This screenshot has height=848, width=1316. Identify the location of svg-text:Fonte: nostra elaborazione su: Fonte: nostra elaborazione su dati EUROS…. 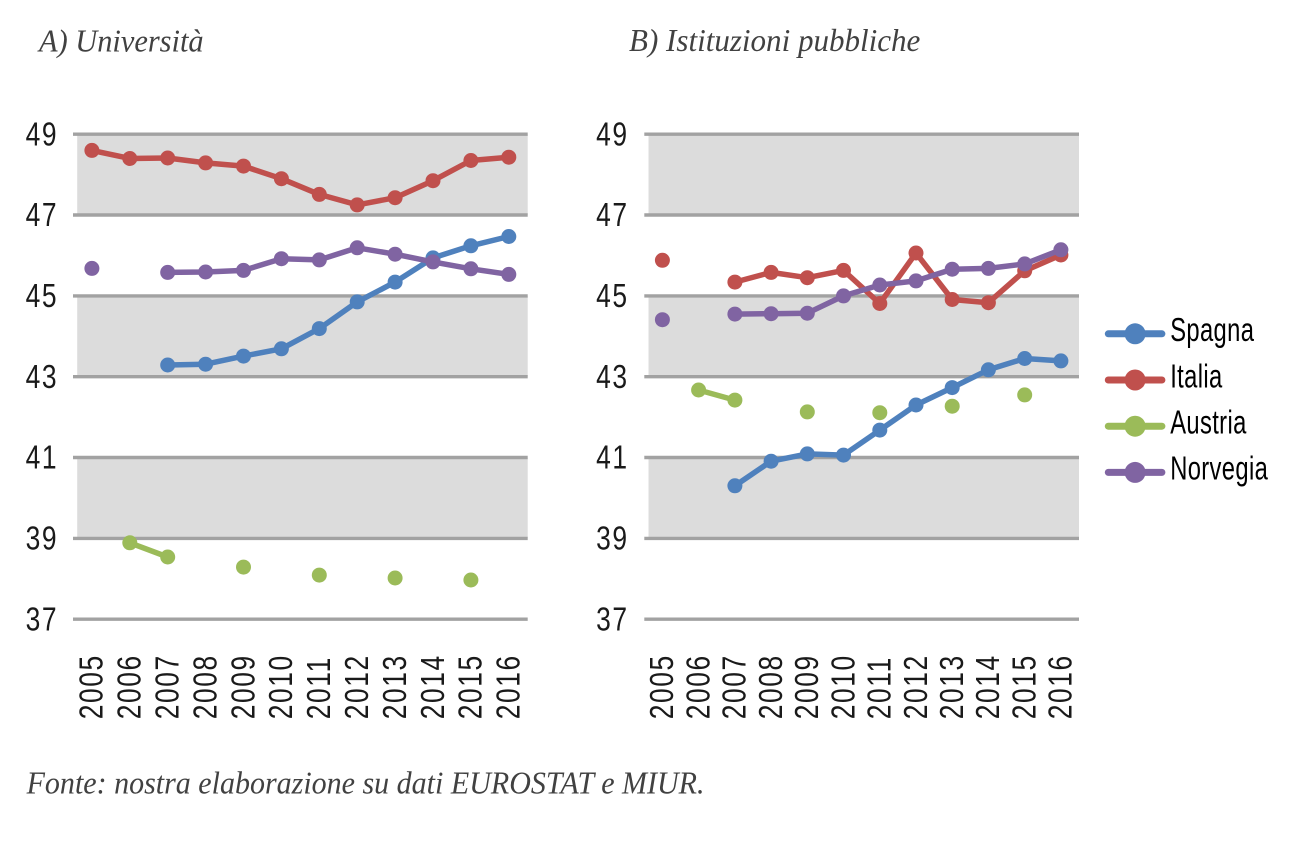
(365, 783).